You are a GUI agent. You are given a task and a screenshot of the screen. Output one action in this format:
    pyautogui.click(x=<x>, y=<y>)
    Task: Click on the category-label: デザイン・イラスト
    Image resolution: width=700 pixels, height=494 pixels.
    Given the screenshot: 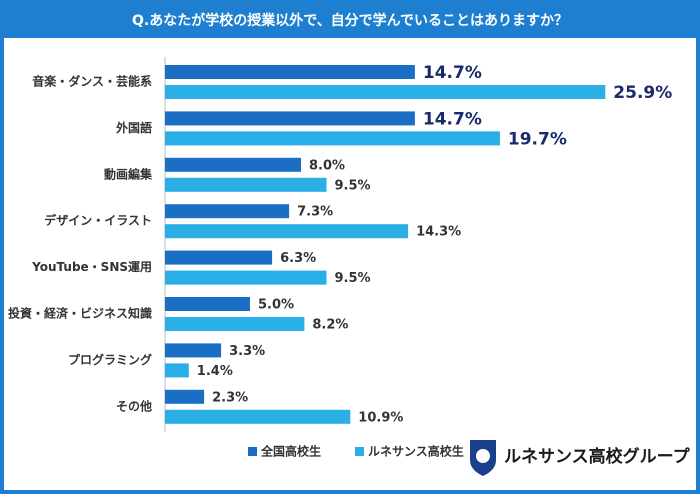 What is the action you would take?
    pyautogui.click(x=98, y=220)
    